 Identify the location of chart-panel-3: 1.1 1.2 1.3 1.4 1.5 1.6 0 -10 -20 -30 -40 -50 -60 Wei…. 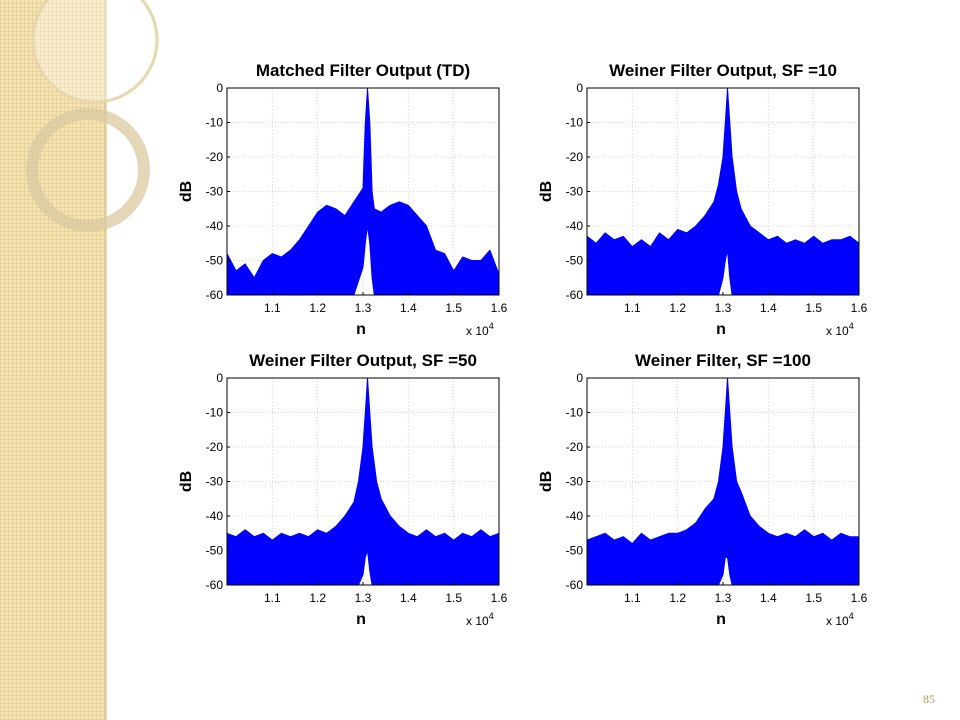
(343, 489).